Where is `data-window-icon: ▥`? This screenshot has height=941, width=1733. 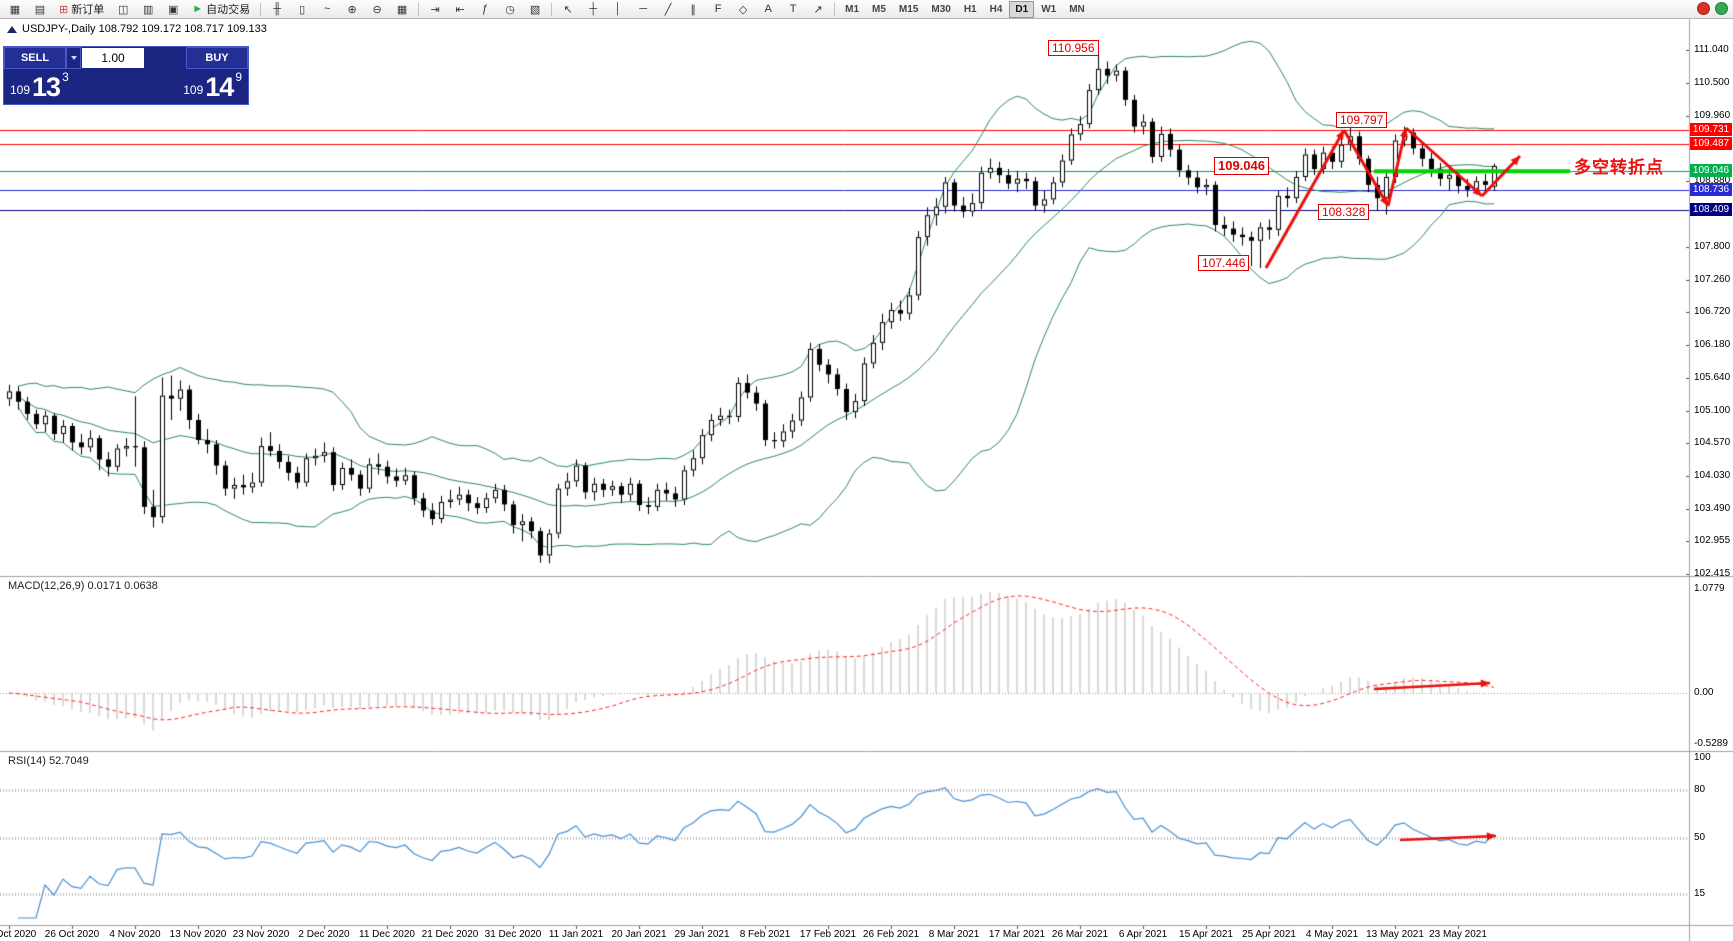 data-window-icon: ▥ is located at coordinates (148, 9).